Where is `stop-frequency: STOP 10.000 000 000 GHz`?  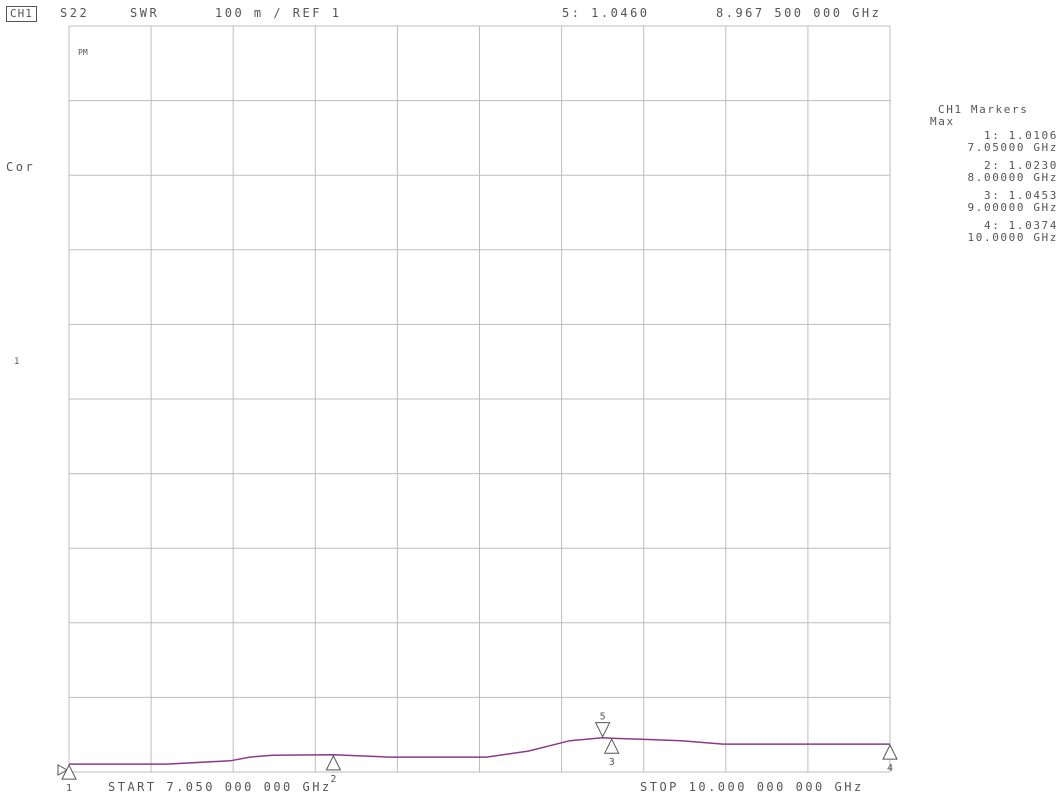
stop-frequency: STOP 10.000 000 000 GHz is located at coordinates (752, 787).